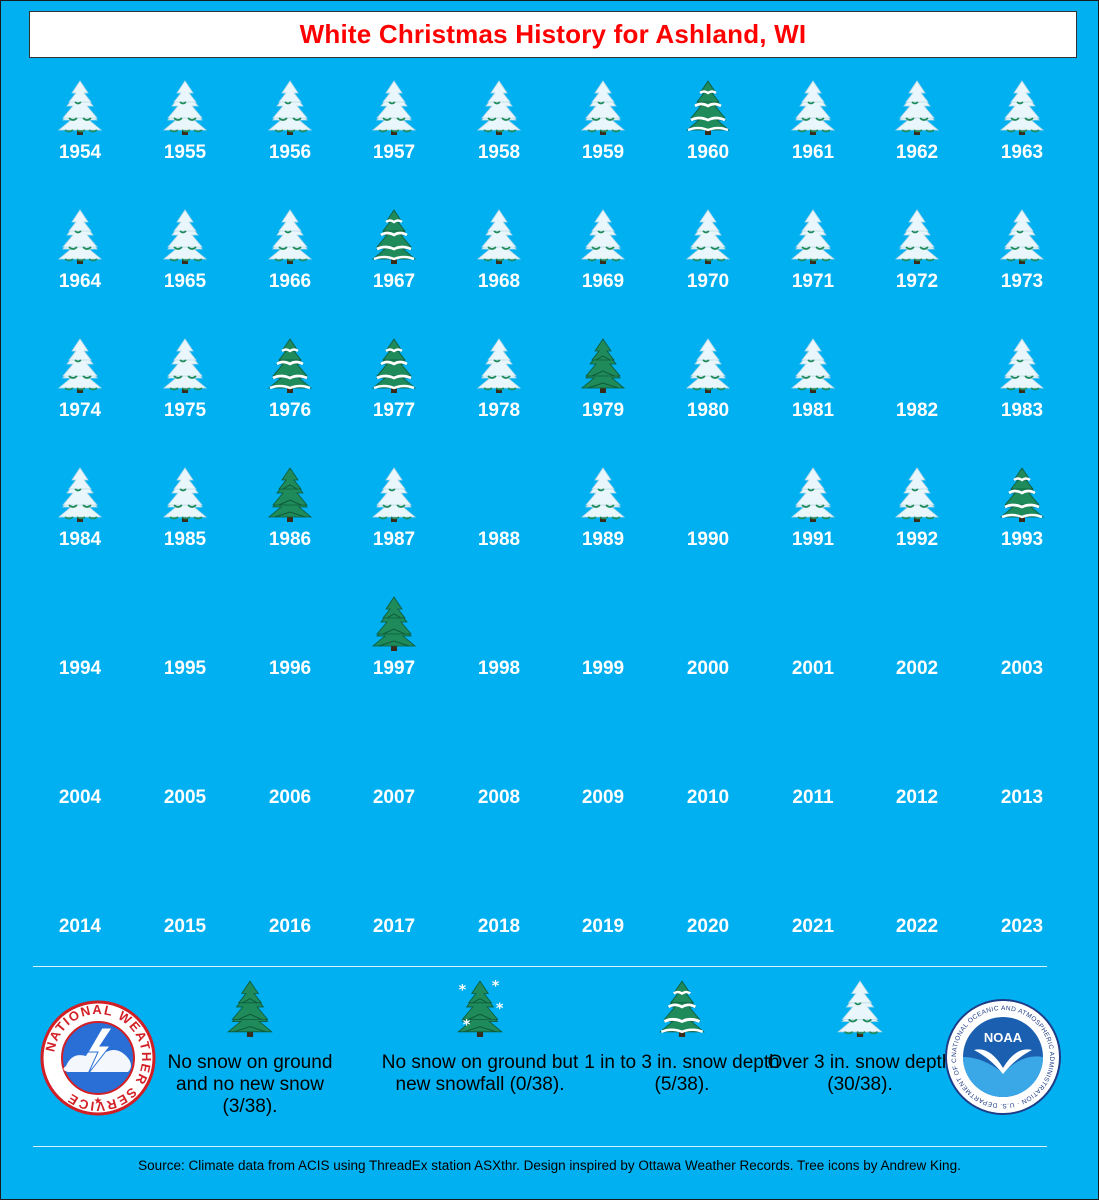 The width and height of the screenshot is (1099, 1200). What do you see at coordinates (290, 281) in the screenshot?
I see `year-label: 1966` at bounding box center [290, 281].